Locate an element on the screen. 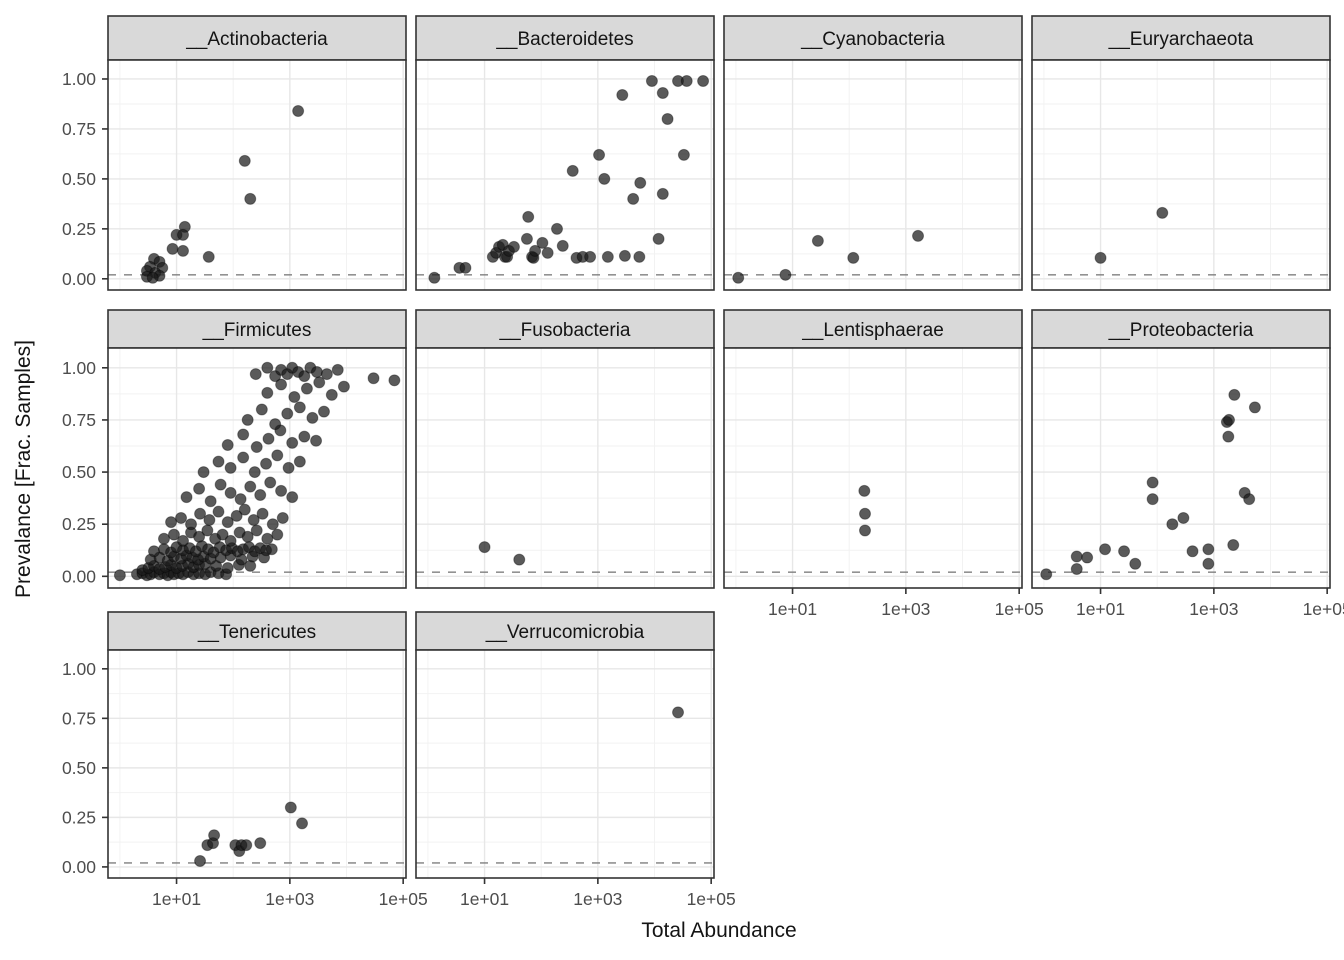 The image size is (1344, 960). facet-strip-label: __Lentisphaerae is located at coordinates (872, 330).